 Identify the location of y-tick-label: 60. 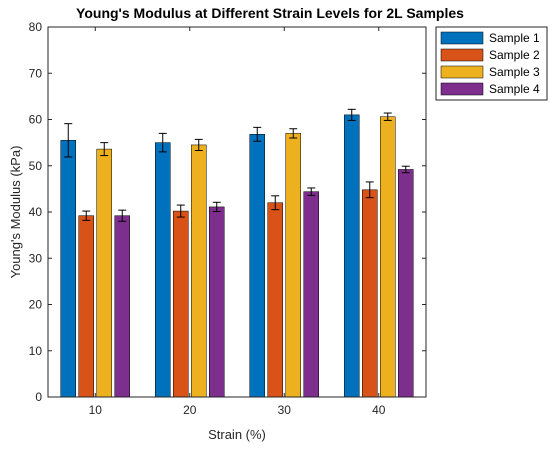
(36, 120).